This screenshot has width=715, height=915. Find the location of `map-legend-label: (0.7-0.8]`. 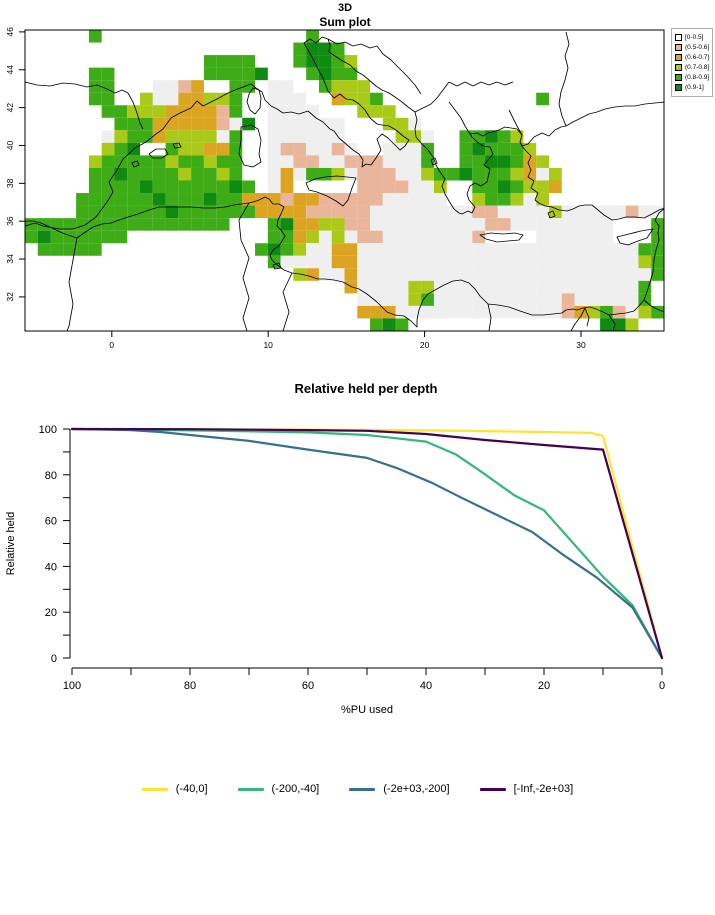

map-legend-label: (0.7-0.8] is located at coordinates (697, 67).